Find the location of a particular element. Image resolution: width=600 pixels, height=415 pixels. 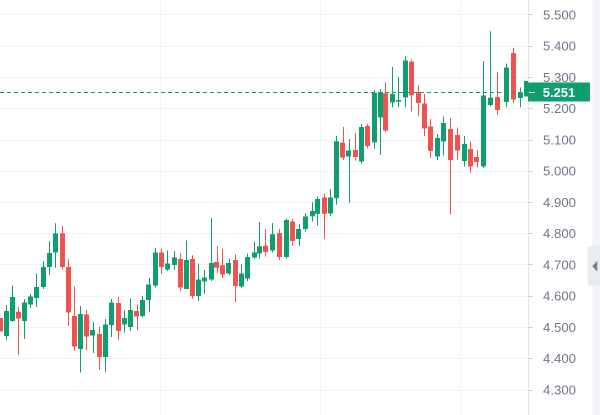

svg-text: 5.200 is located at coordinates (559, 108).